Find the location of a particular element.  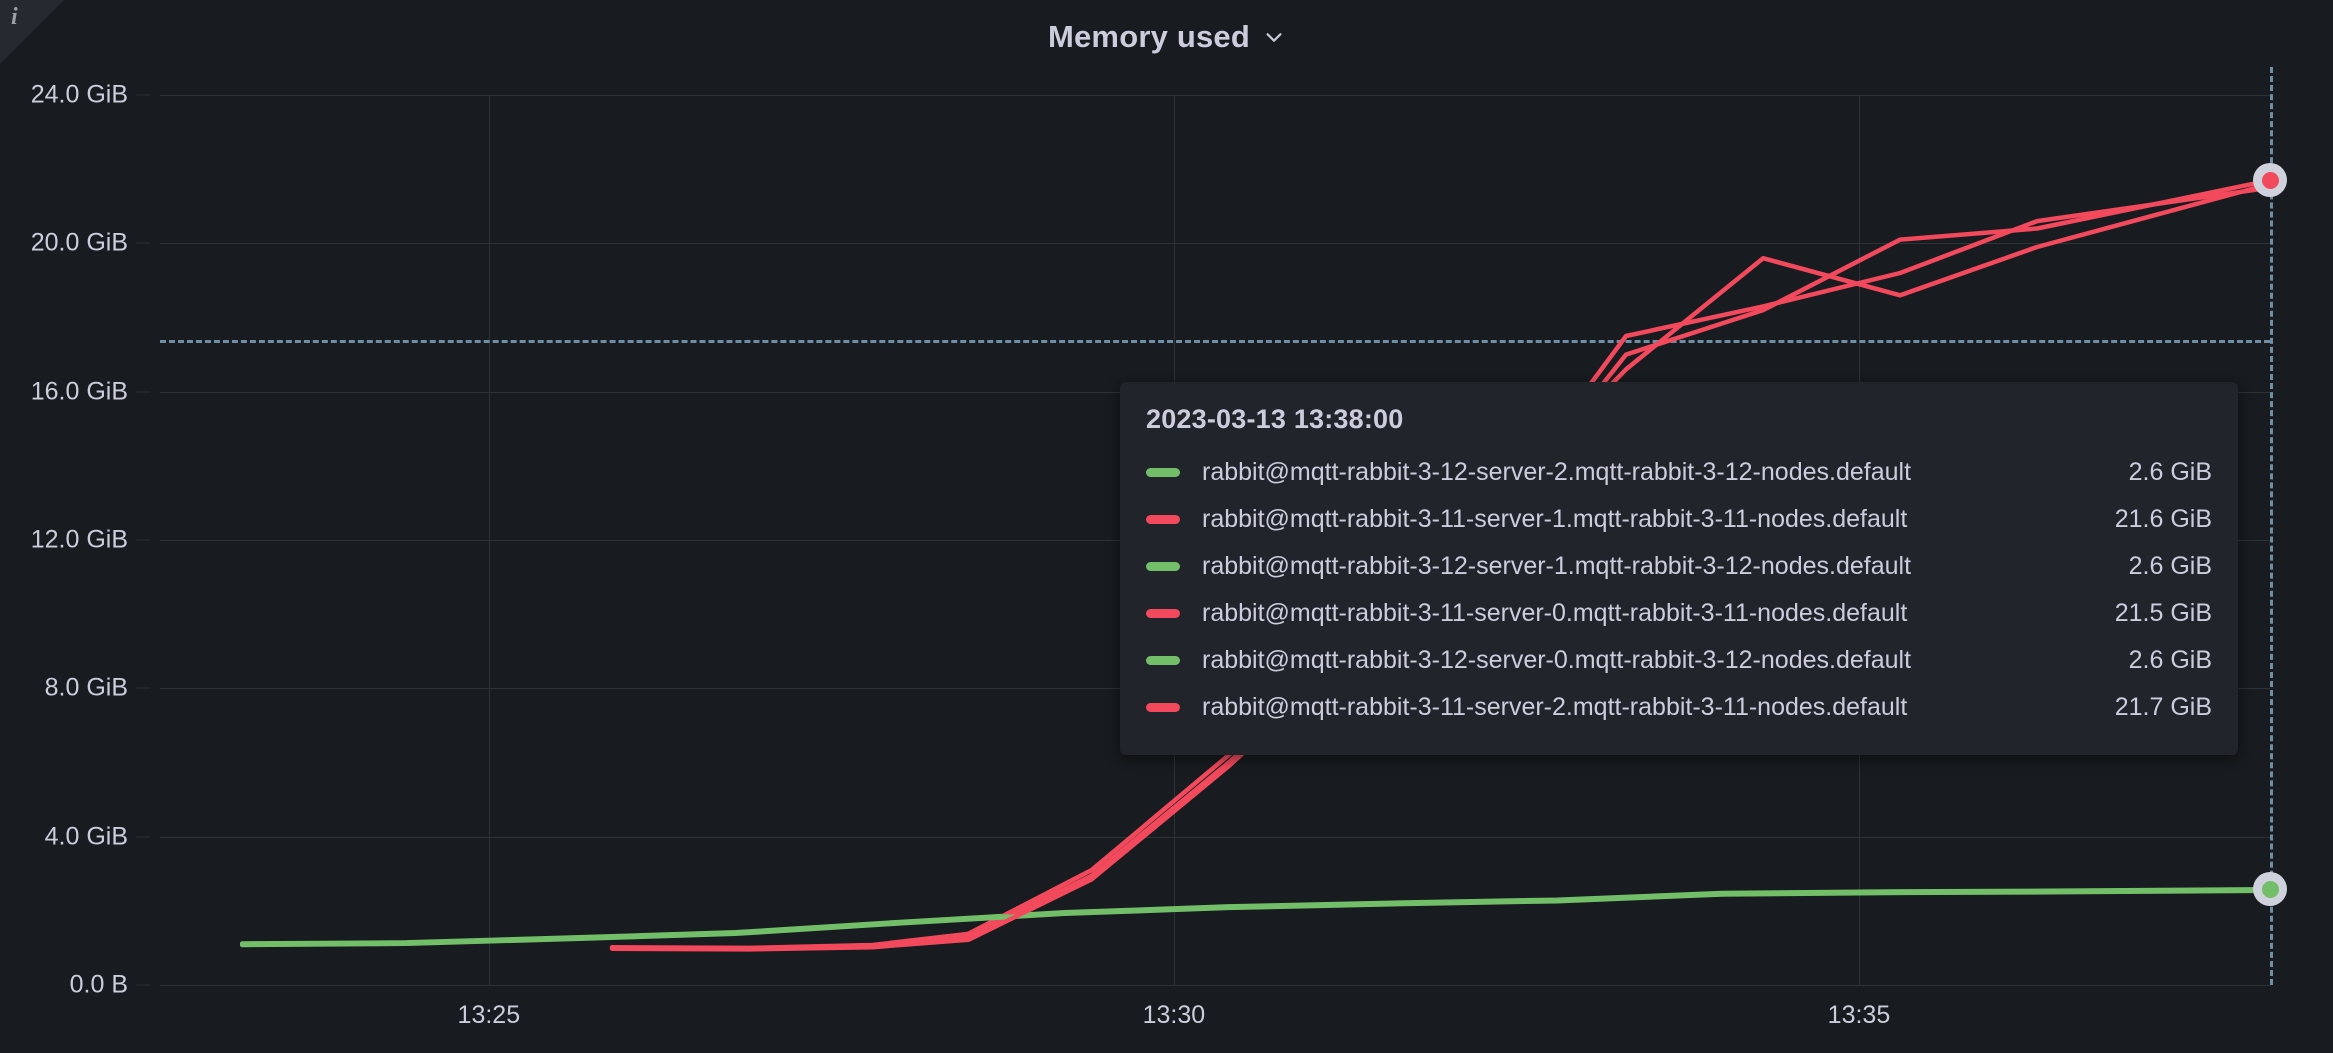

threshold-line is located at coordinates (1215, 341).